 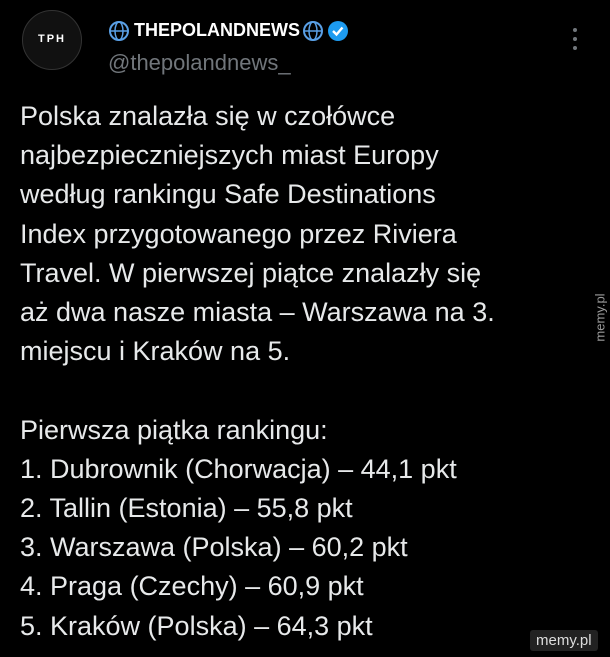 I want to click on handle: @thepolandnews_, so click(x=199, y=62).